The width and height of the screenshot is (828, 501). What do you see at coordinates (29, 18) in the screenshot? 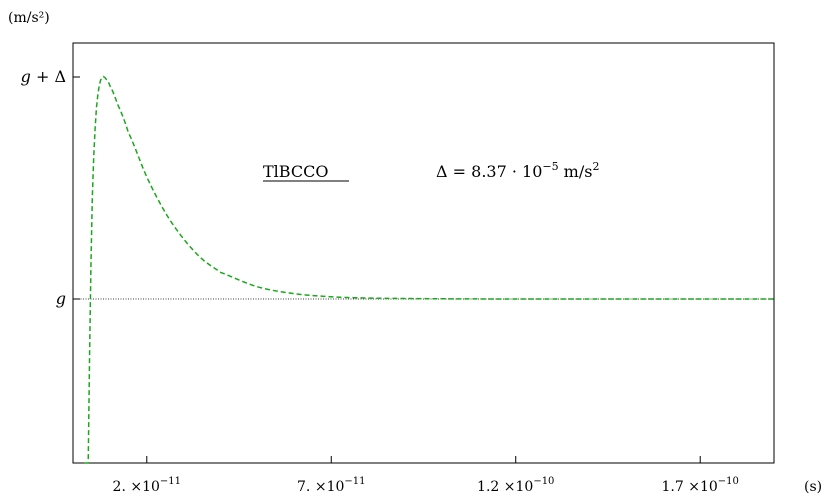
I see `y-axis-unit-label: (m/s²)` at bounding box center [29, 18].